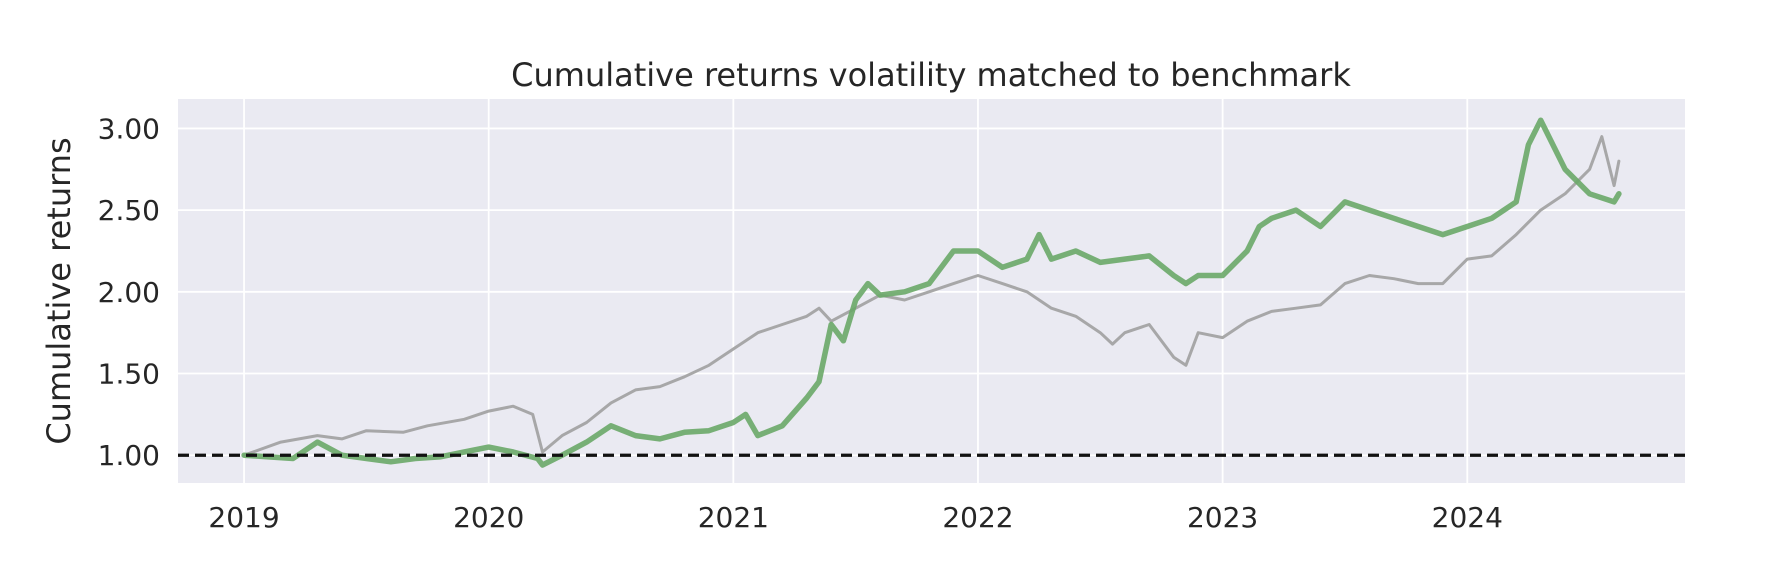  Describe the element at coordinates (129, 374) in the screenshot. I see `y-tick-label-1.50: 1.50` at that location.